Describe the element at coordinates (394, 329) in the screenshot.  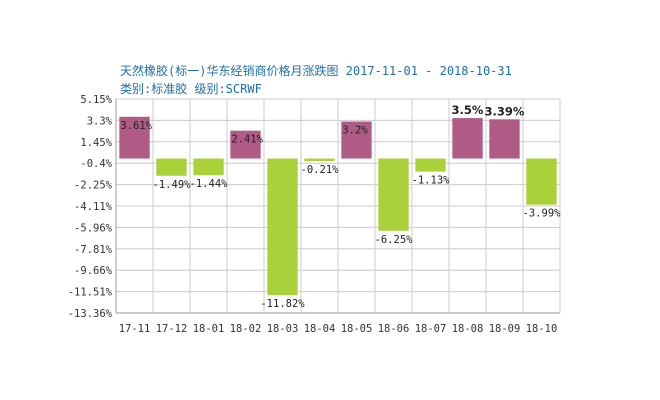
I see `x-tick-label: 18-06` at that location.